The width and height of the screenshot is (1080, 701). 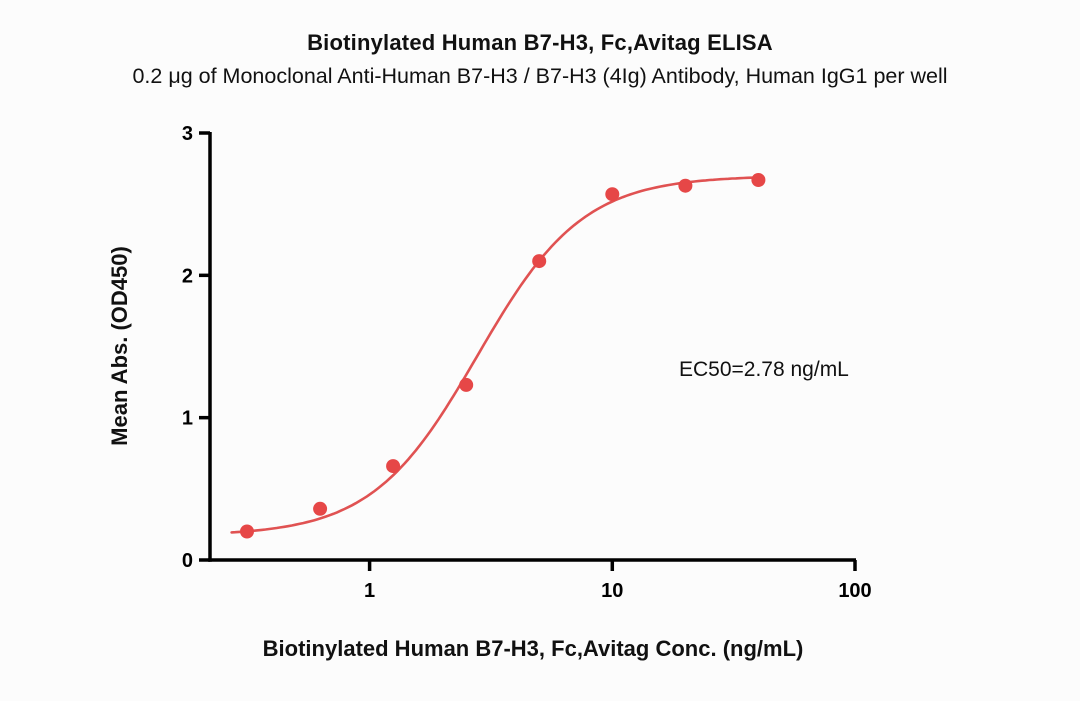 What do you see at coordinates (187, 561) in the screenshot?
I see `y-tick-label: 0` at bounding box center [187, 561].